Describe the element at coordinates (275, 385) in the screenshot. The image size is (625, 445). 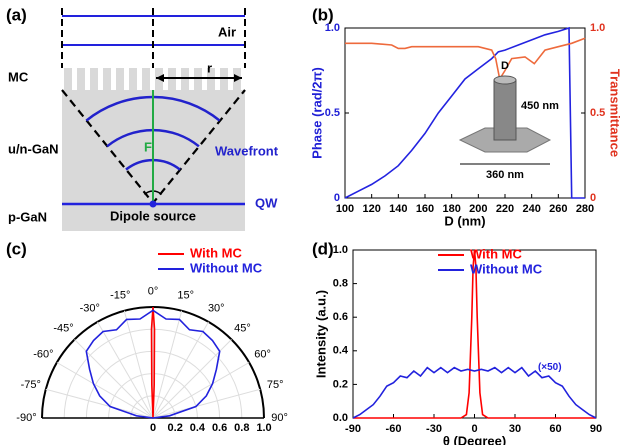
I see `theta-tick-label: 75°` at that location.